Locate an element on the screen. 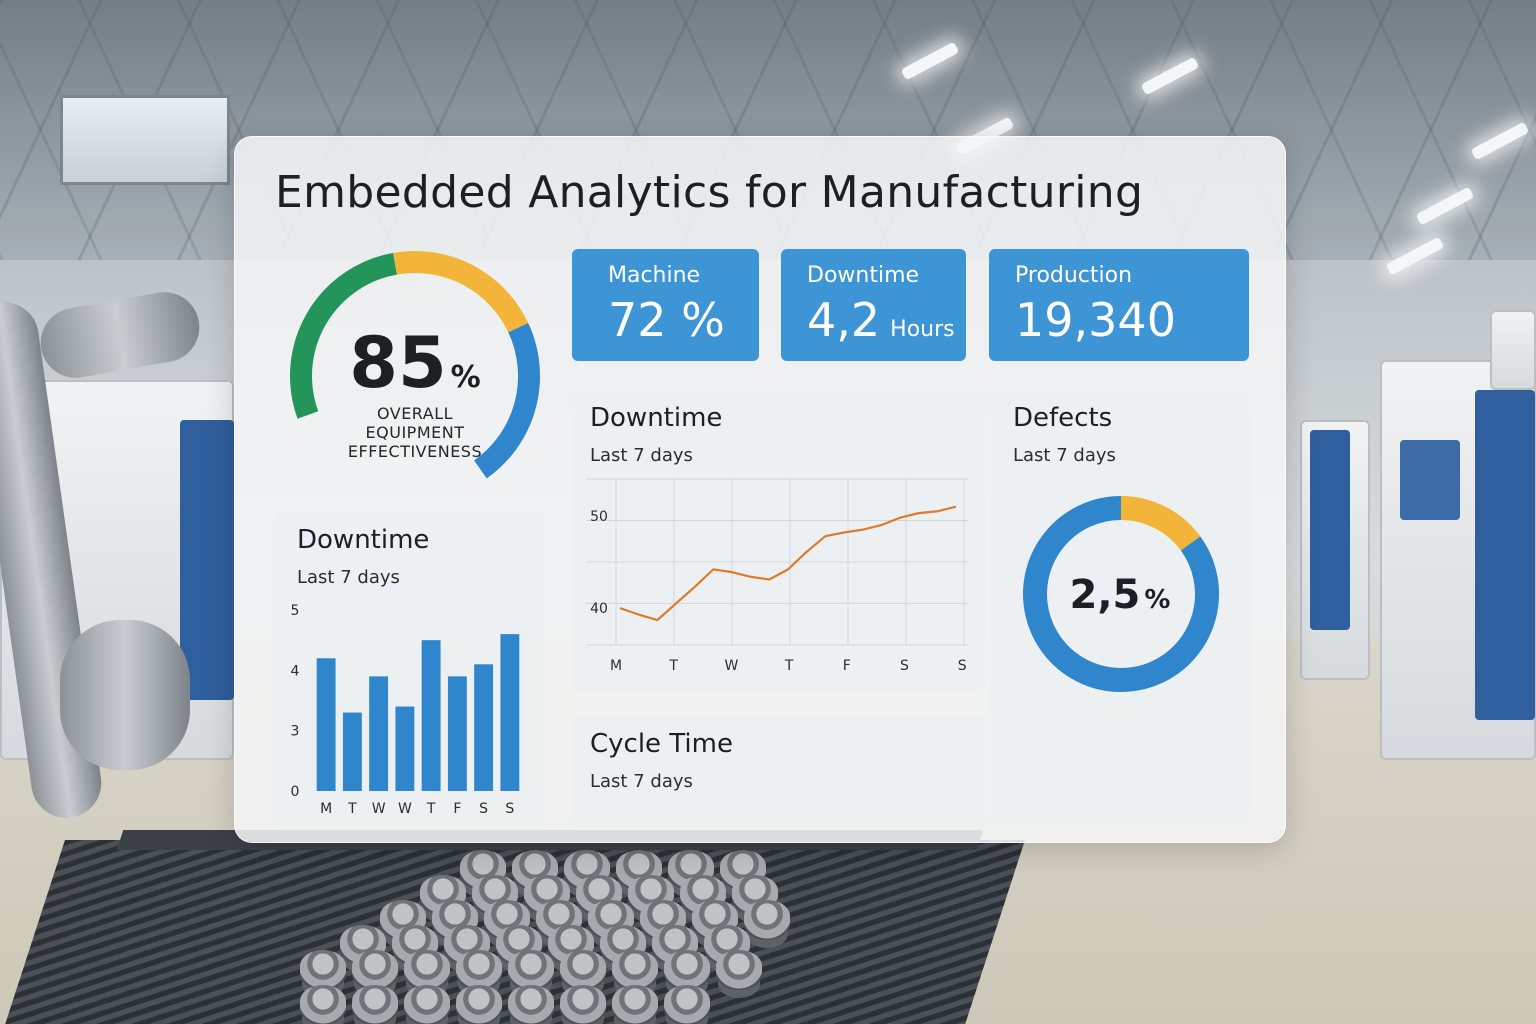 The width and height of the screenshot is (1536, 1024). oee-gauge-arc is located at coordinates (415, 365).